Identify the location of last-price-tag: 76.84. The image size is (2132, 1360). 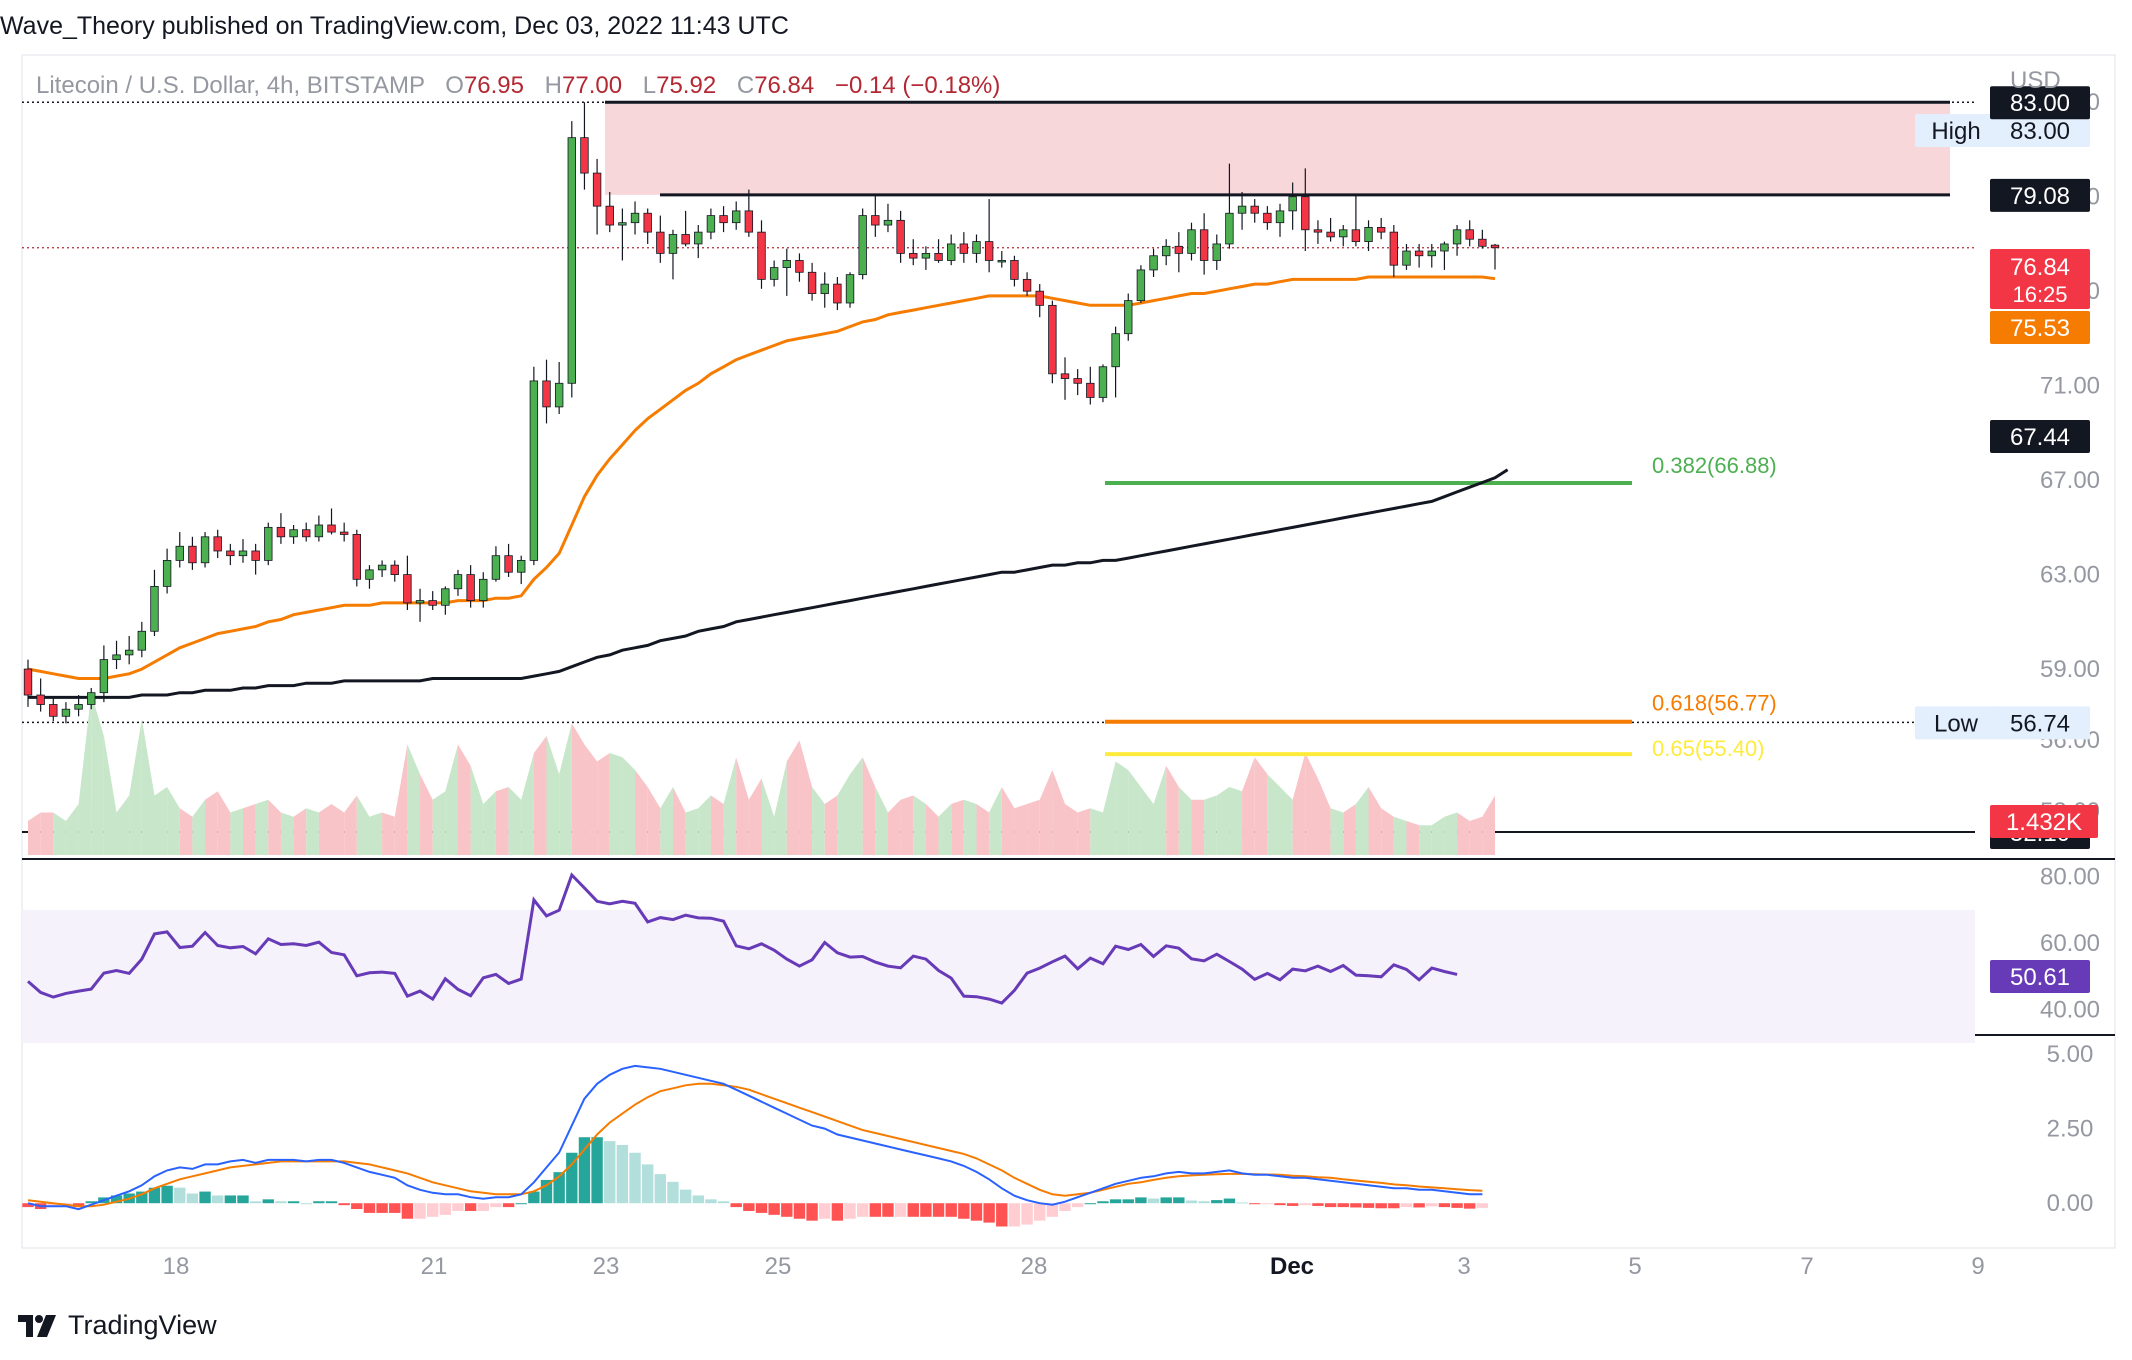
(2040, 267).